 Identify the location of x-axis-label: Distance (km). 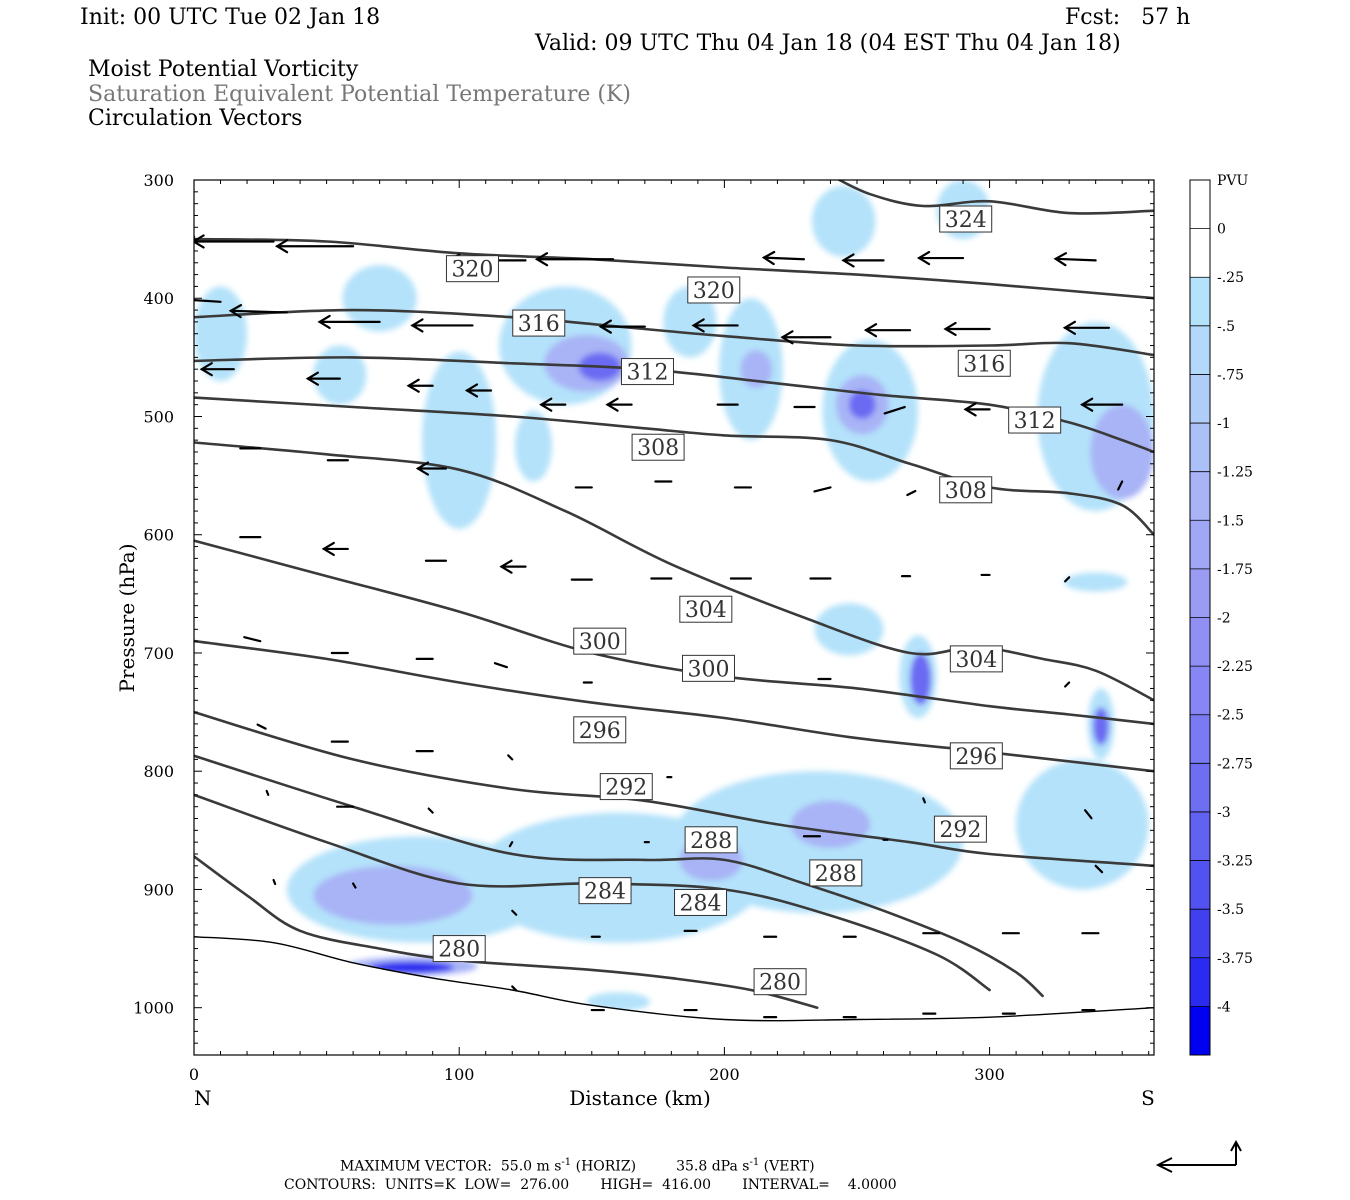
(640, 1098).